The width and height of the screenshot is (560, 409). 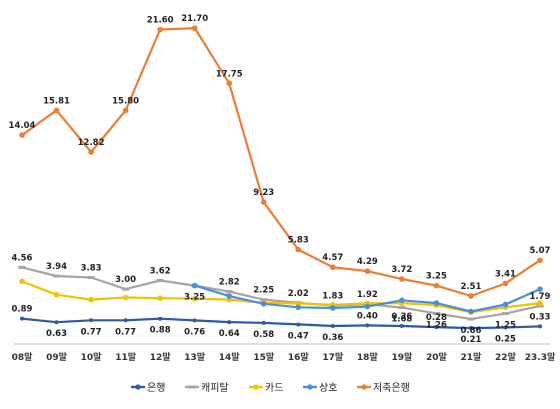 What do you see at coordinates (22, 310) in the screenshot?
I see `data-label: 0.89` at bounding box center [22, 310].